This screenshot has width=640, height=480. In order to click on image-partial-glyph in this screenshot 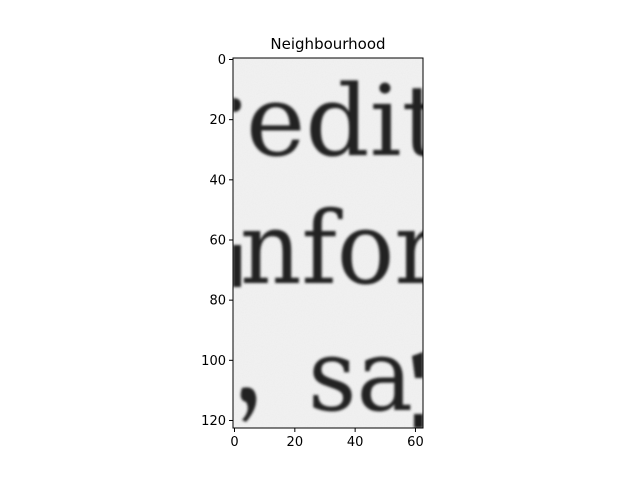, I will do `click(417, 365)`.